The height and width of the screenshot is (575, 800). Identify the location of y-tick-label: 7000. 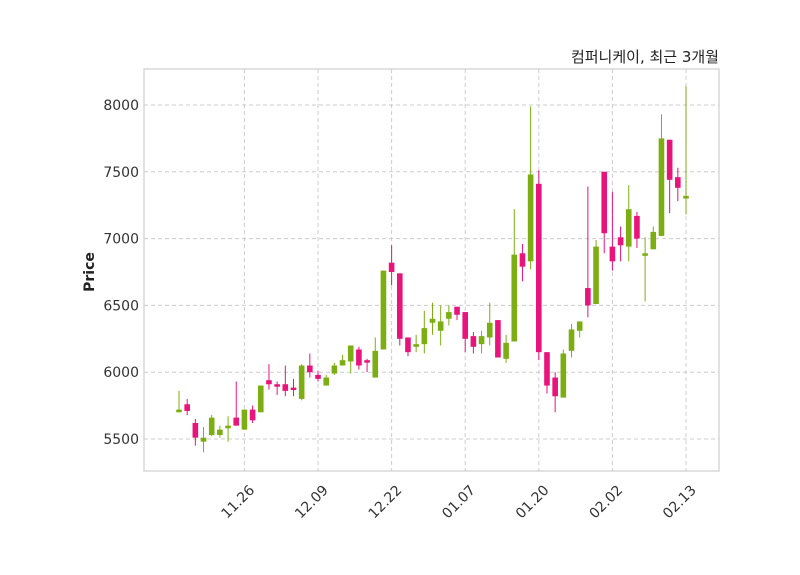
(121, 240).